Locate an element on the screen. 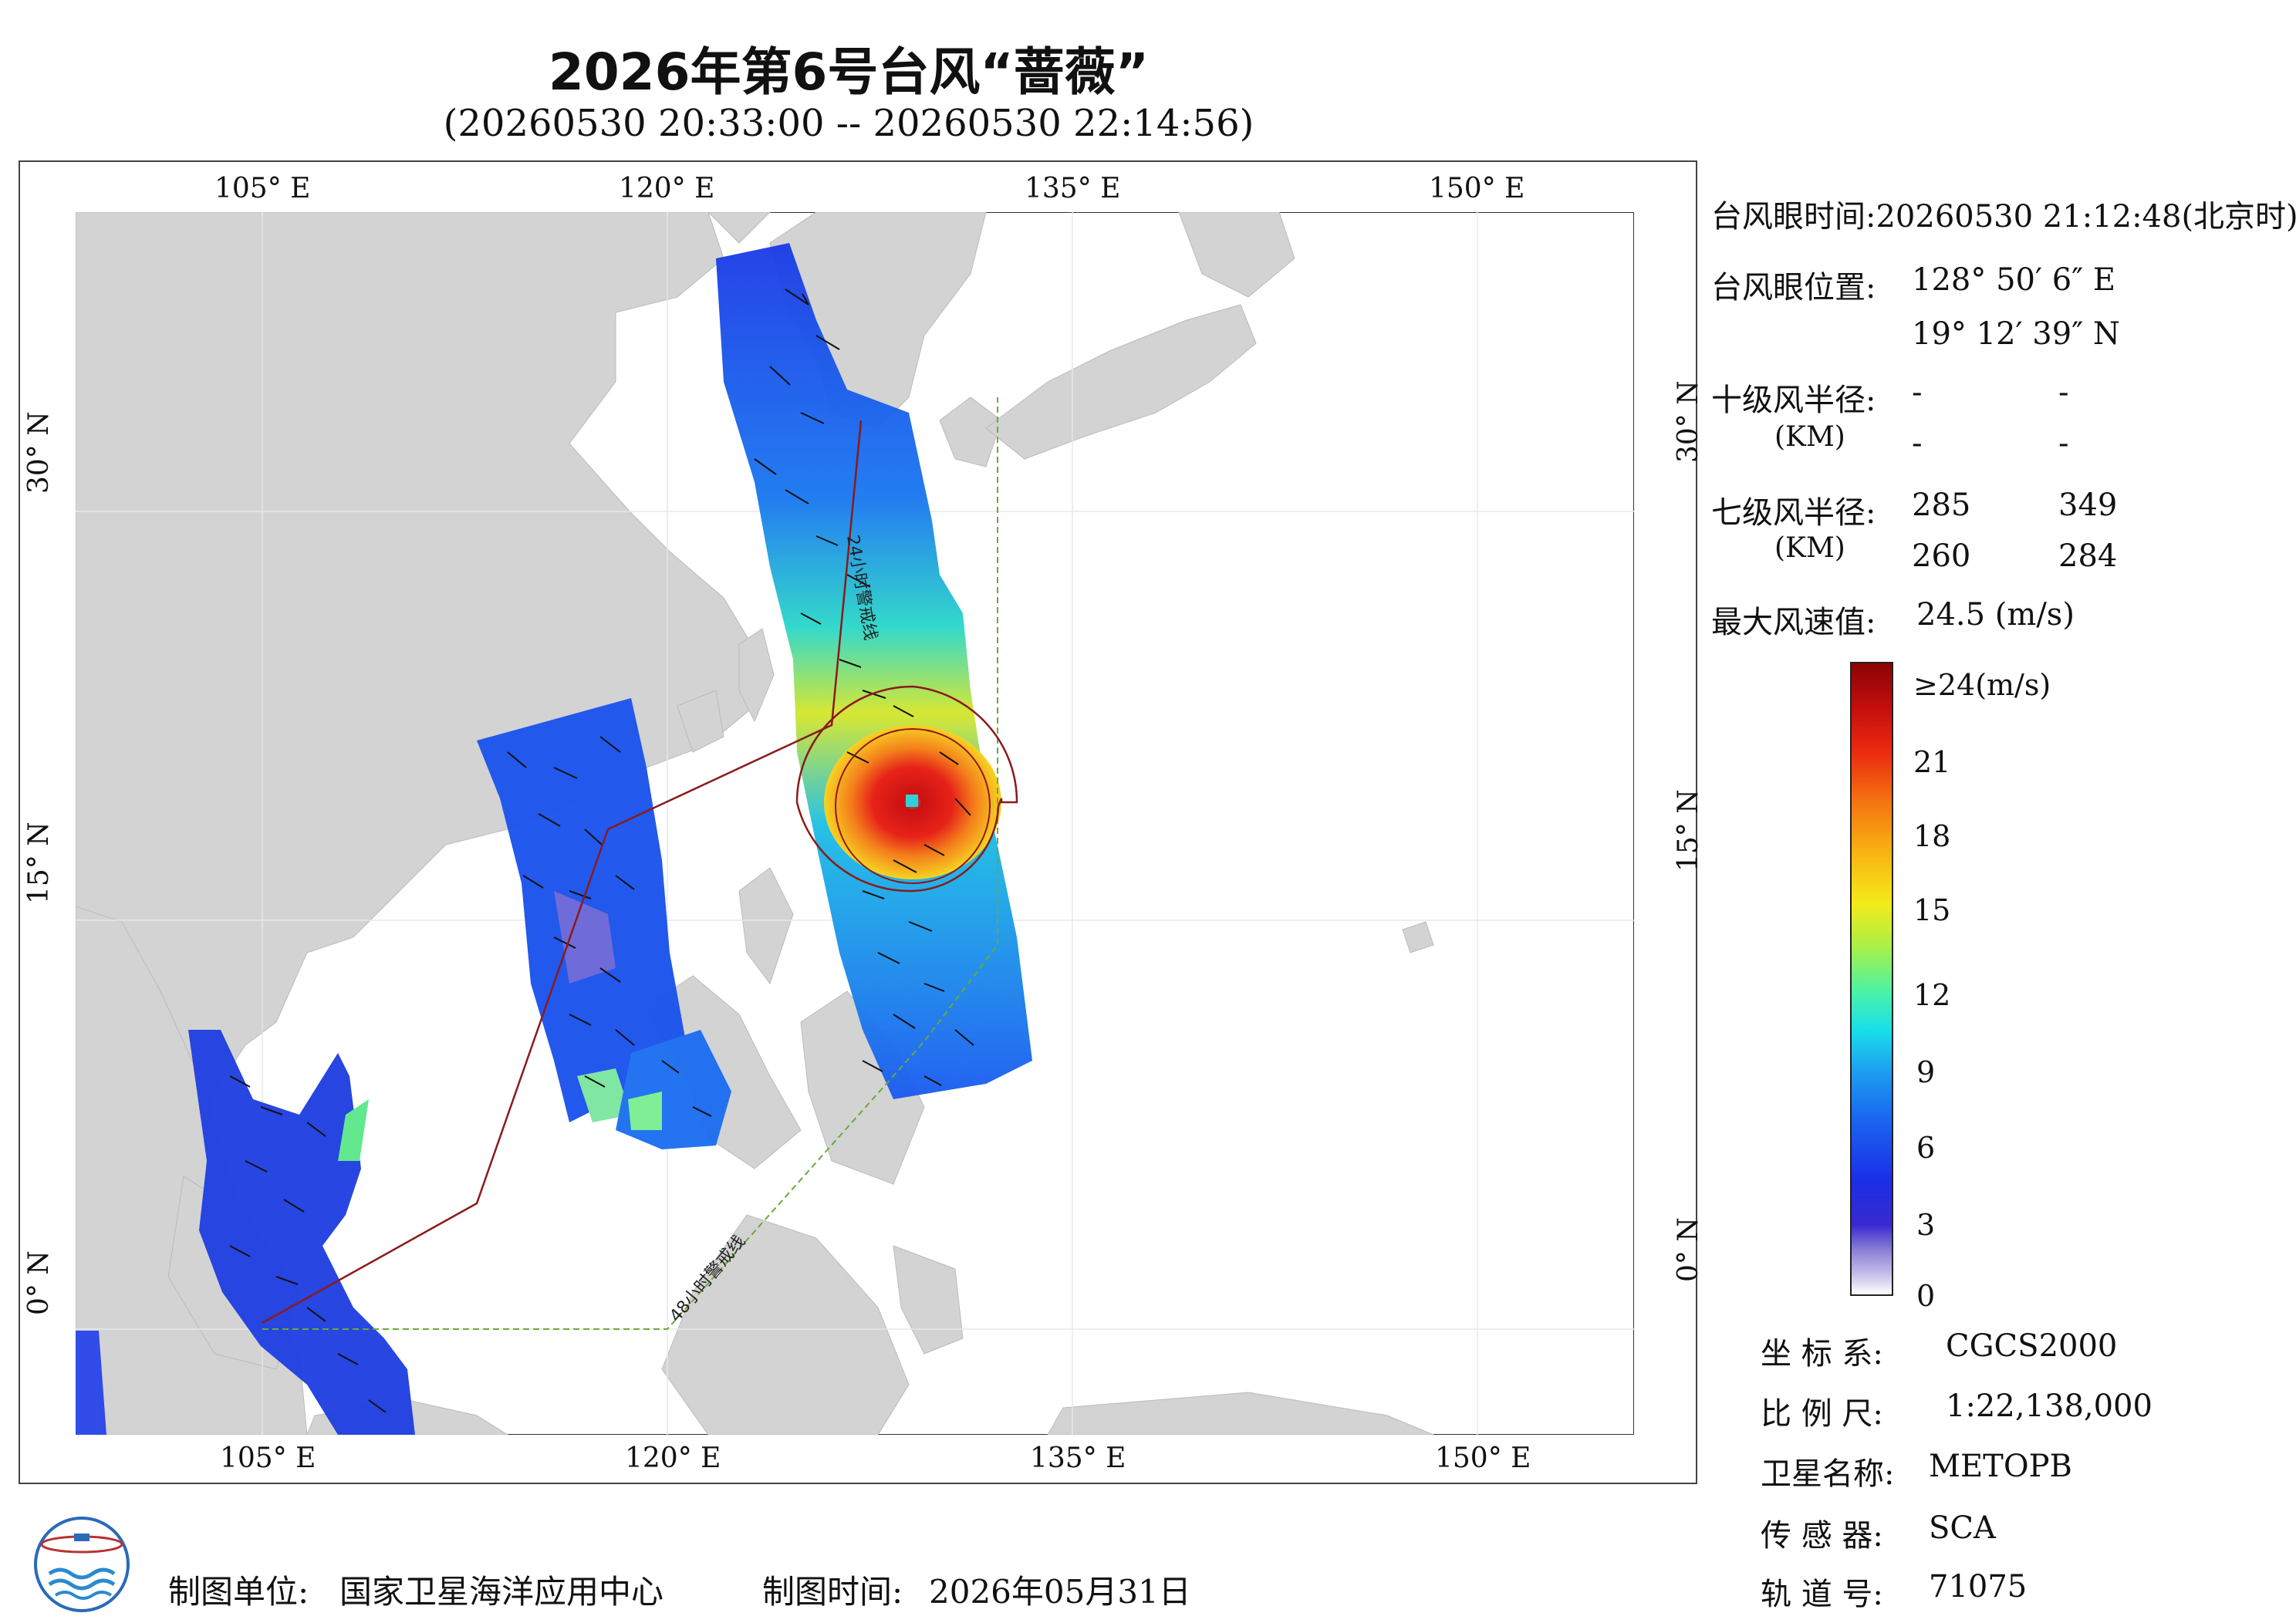 The height and width of the screenshot is (1623, 2296). satellite-label: 卫星名称: is located at coordinates (1828, 1474).